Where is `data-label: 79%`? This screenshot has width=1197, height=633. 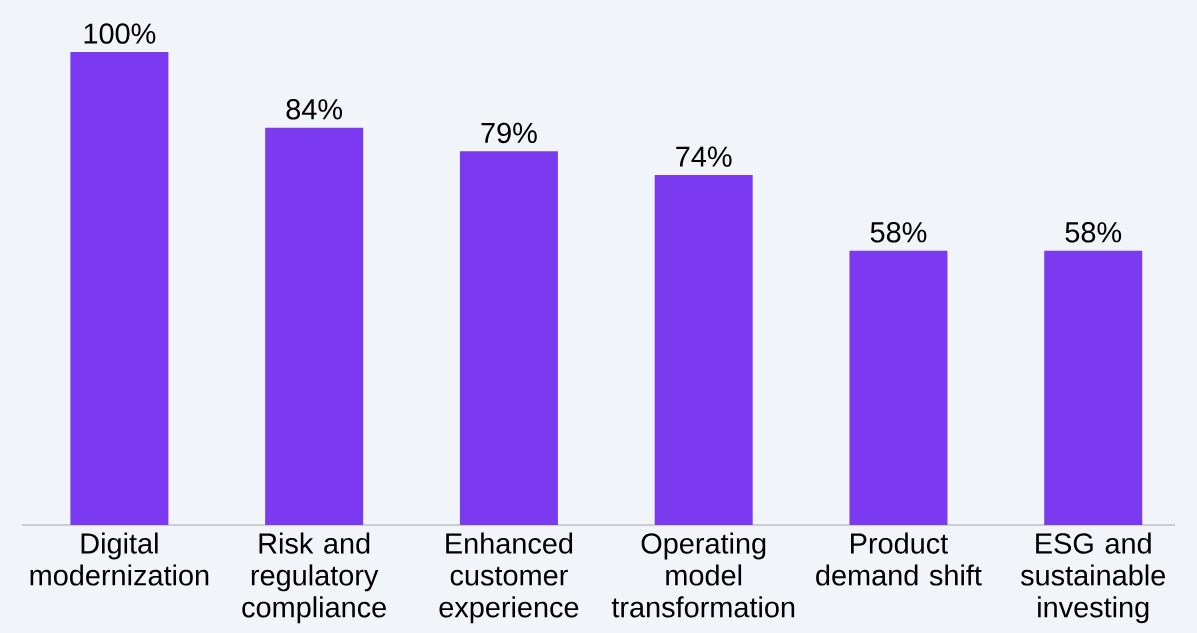 data-label: 79% is located at coordinates (509, 133).